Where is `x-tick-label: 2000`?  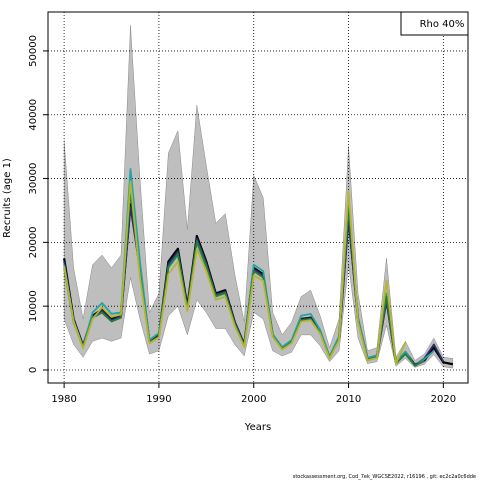
x-tick-label: 2000 is located at coordinates (253, 399).